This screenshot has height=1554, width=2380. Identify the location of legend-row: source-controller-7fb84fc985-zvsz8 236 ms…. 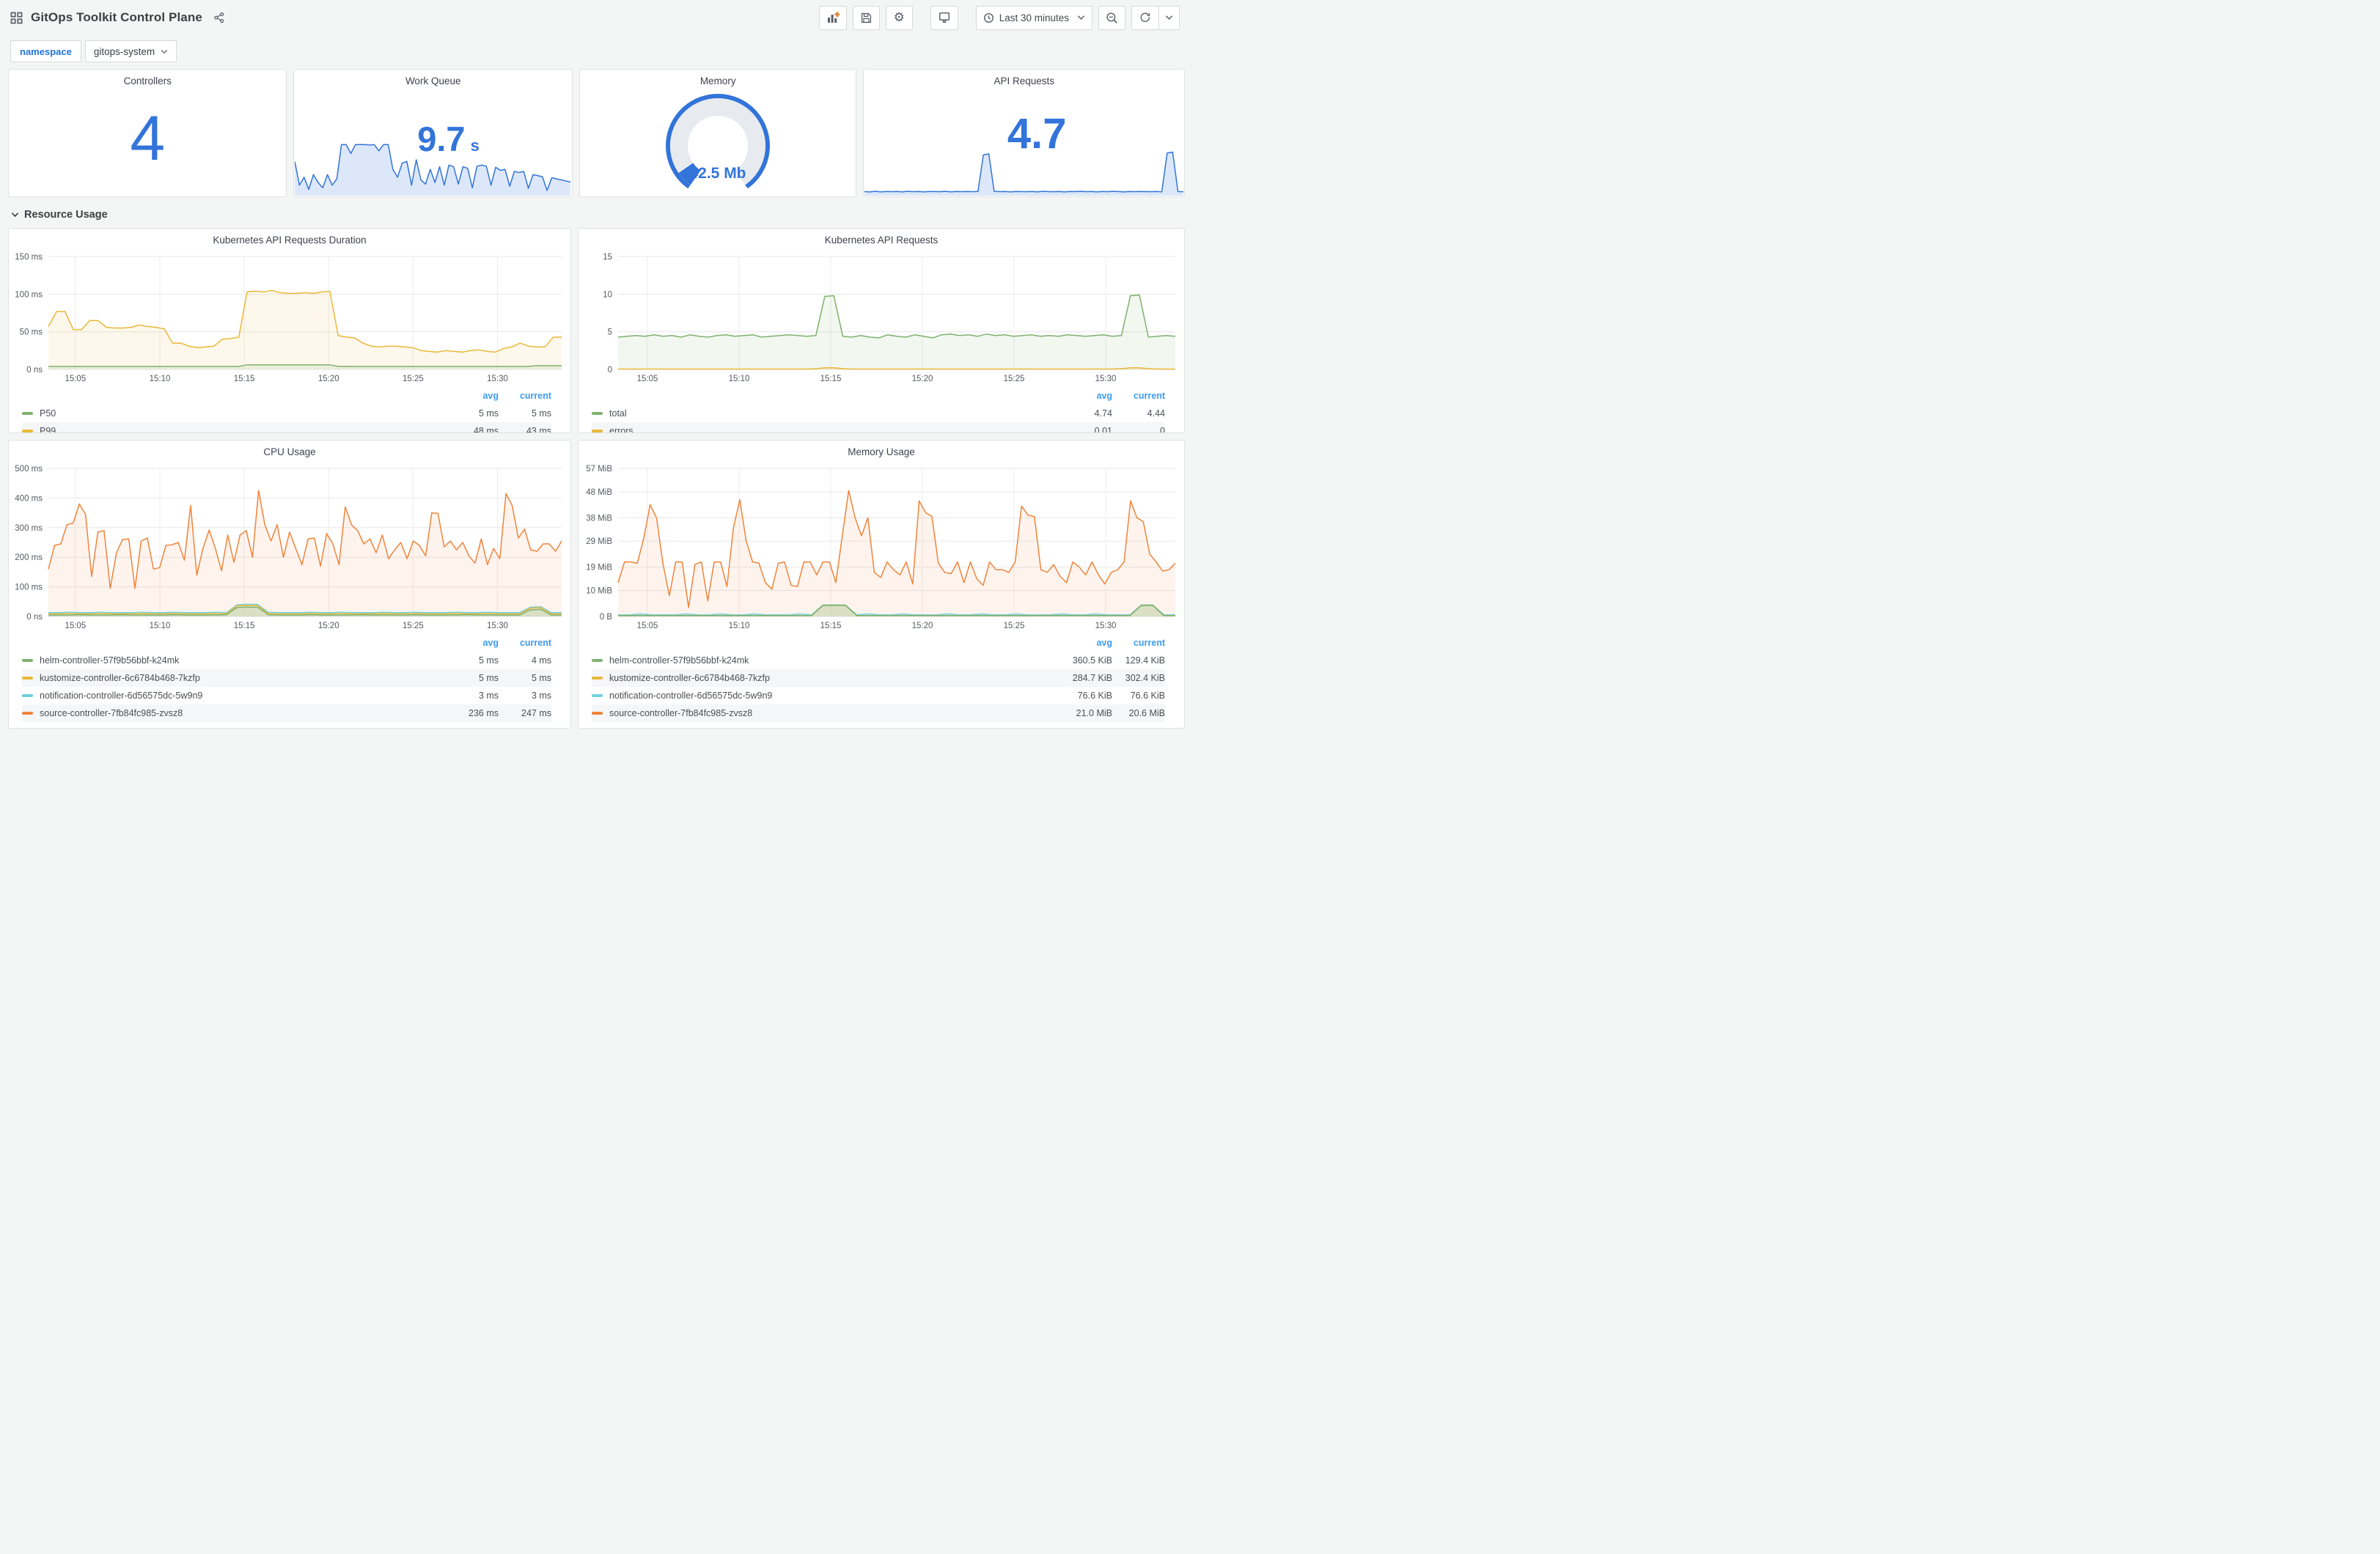
(287, 713).